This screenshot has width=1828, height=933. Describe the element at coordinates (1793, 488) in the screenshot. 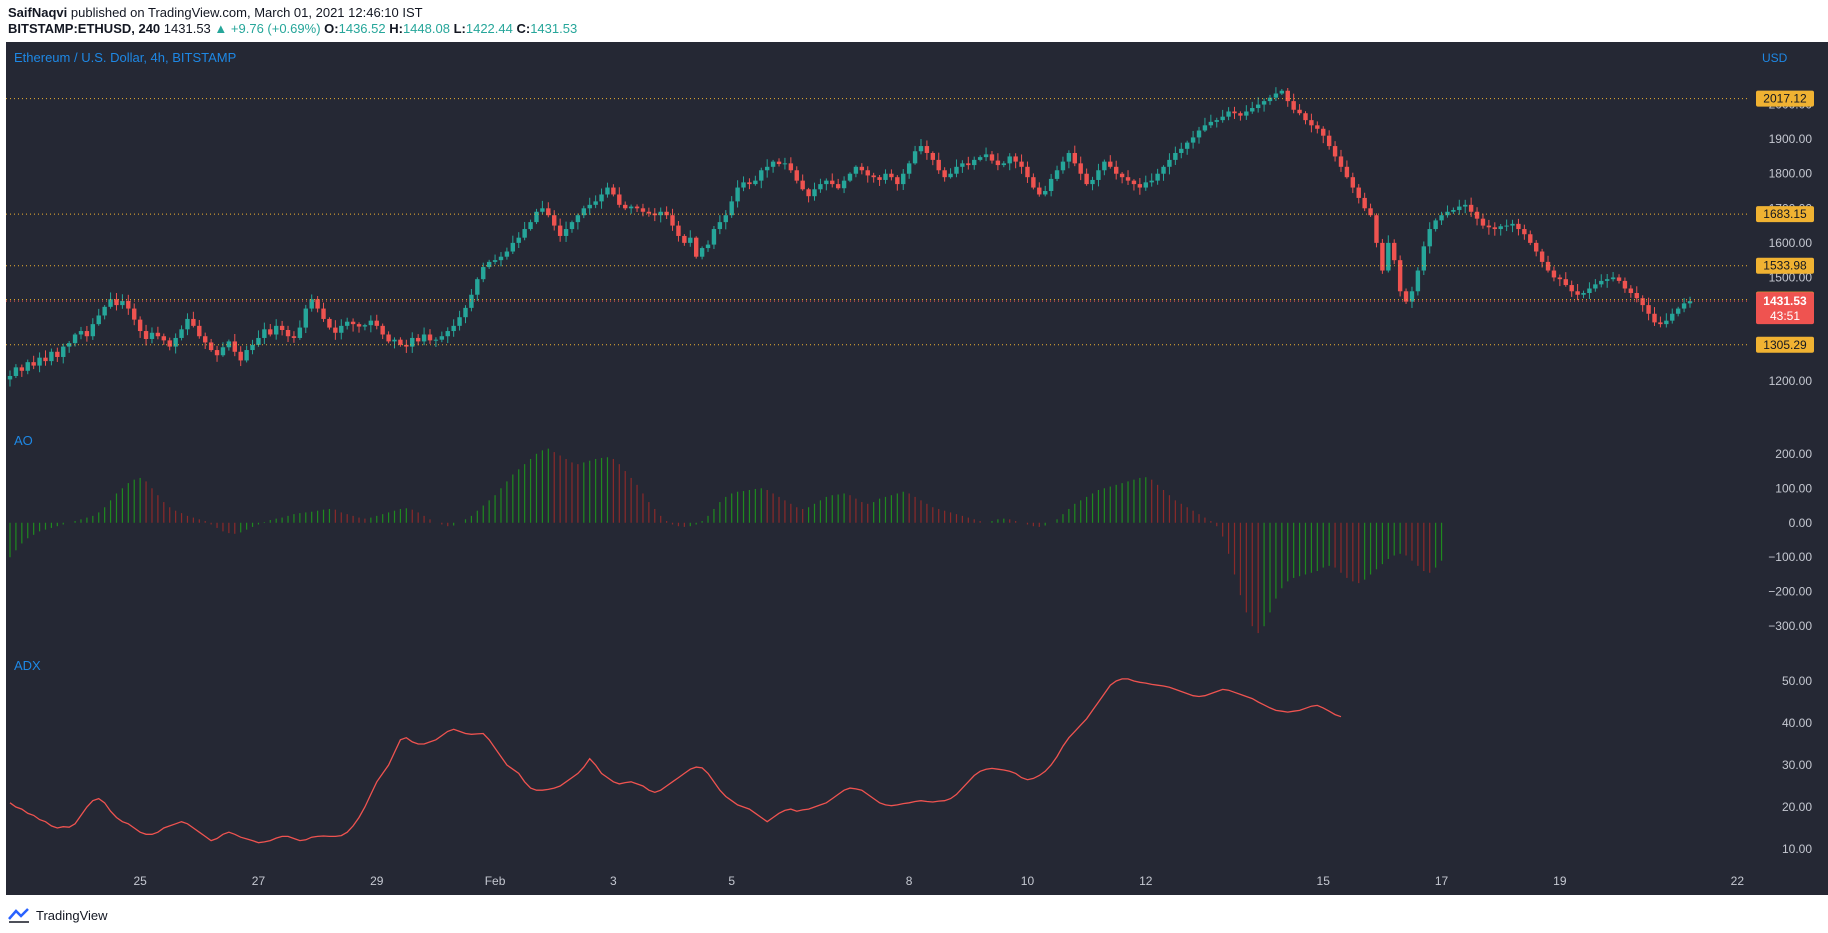

I see `ao-tick-label: 100.00` at that location.